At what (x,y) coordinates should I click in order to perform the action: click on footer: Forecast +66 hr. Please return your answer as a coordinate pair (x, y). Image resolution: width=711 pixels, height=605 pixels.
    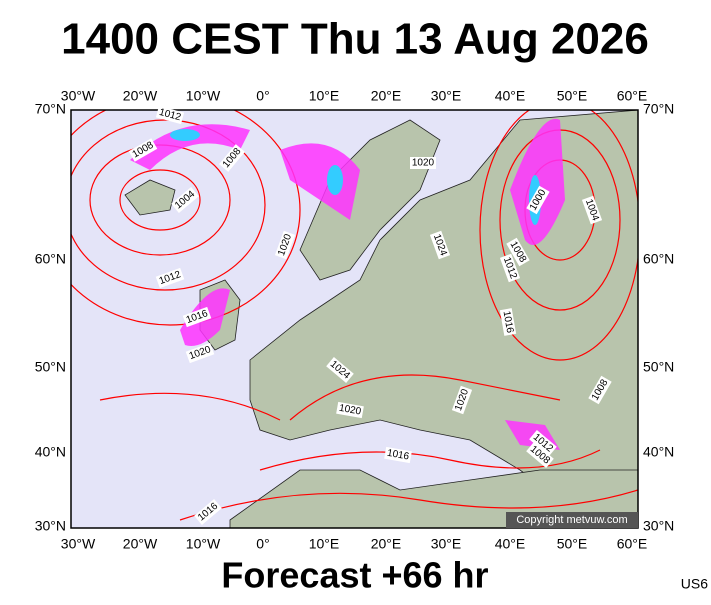
    Looking at the image, I should click on (354, 575).